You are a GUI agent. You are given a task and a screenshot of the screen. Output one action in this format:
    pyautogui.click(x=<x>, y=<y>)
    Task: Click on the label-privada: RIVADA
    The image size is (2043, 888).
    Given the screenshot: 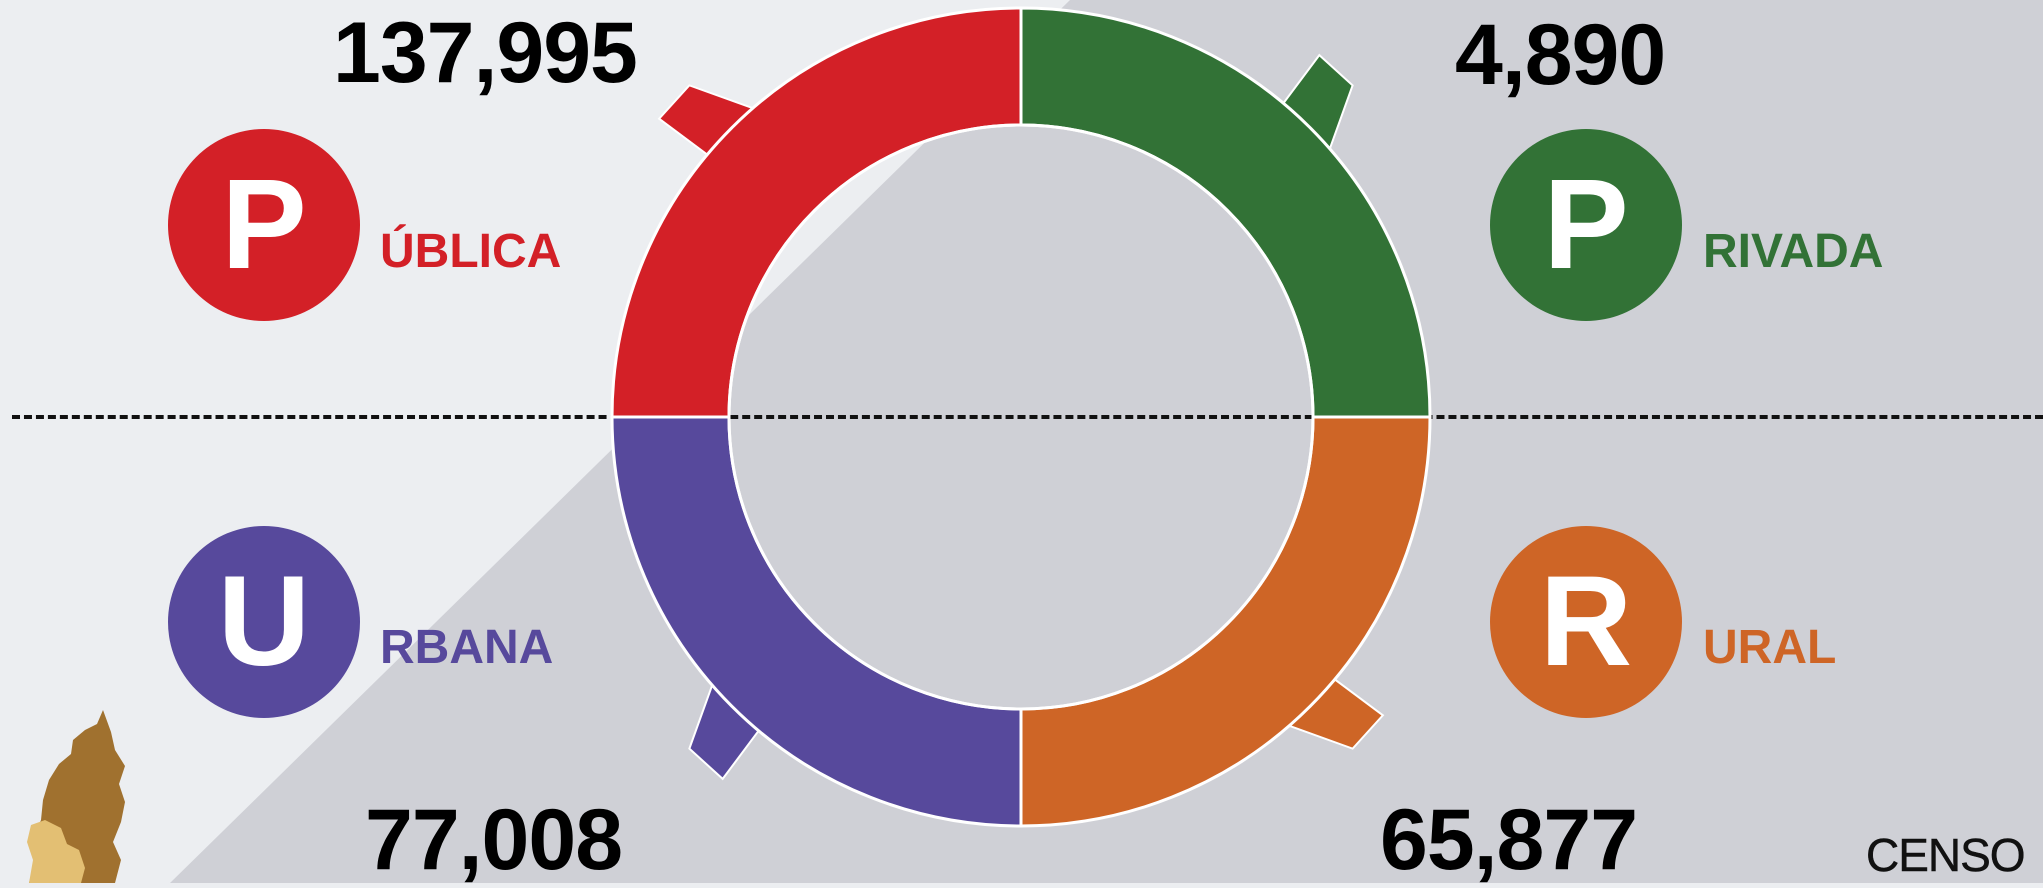 What is the action you would take?
    pyautogui.click(x=1793, y=251)
    